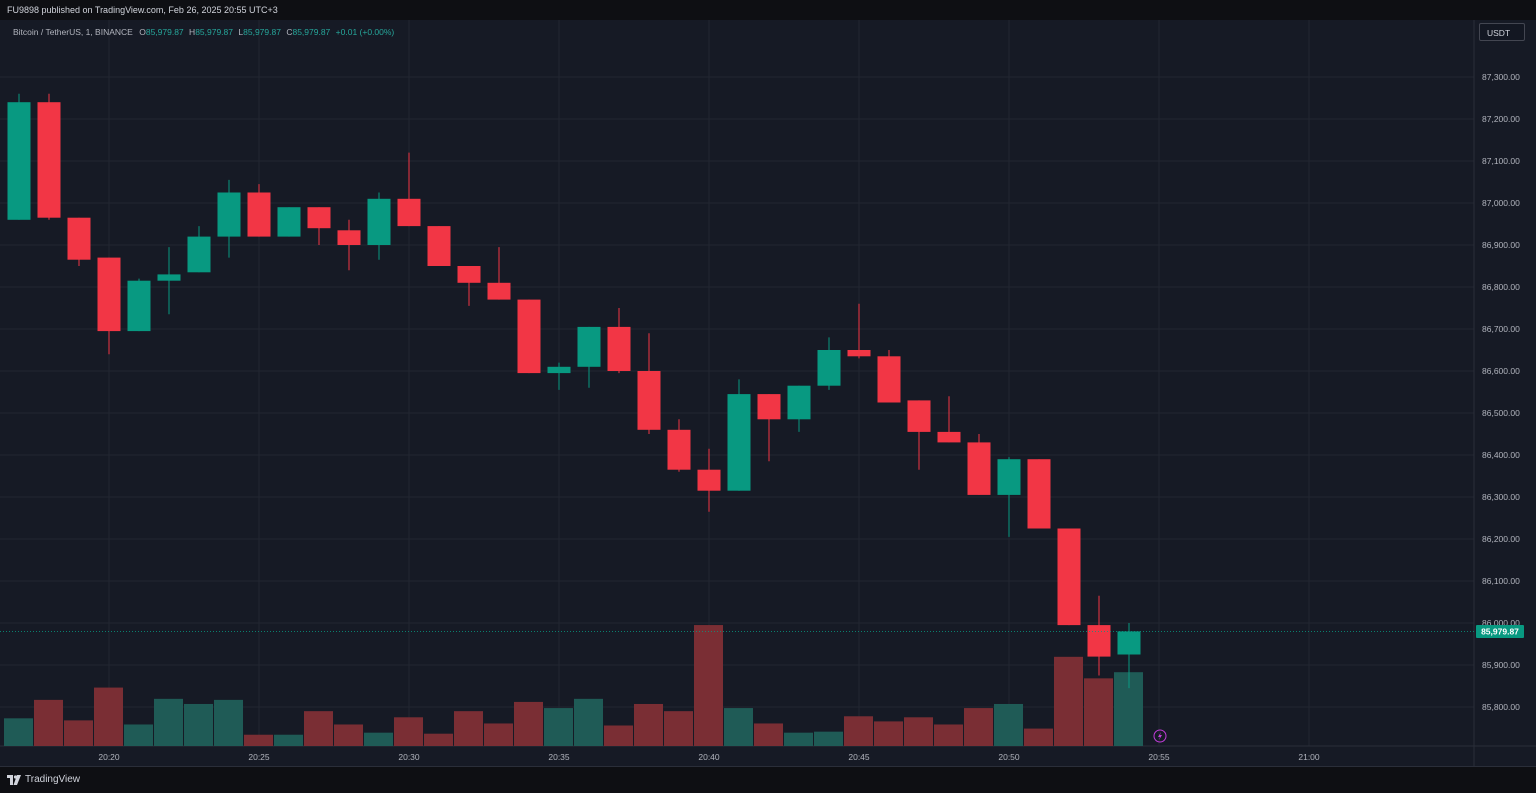 The width and height of the screenshot is (1536, 793). I want to click on last-price-label: 85,979.87, so click(1500, 631).